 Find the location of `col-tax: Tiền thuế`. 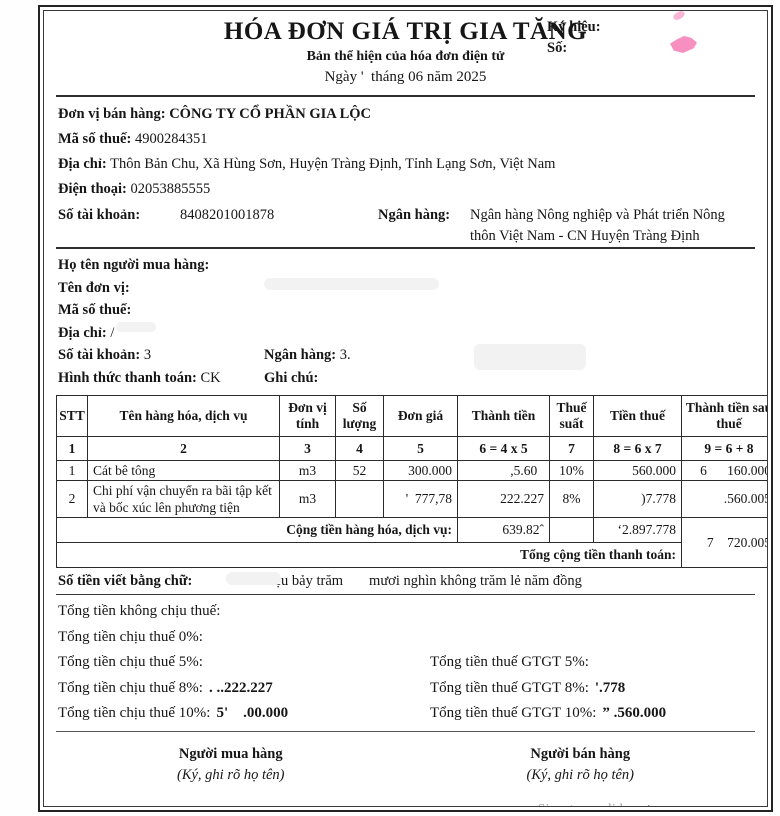

col-tax: Tiền thuế is located at coordinates (637, 416).